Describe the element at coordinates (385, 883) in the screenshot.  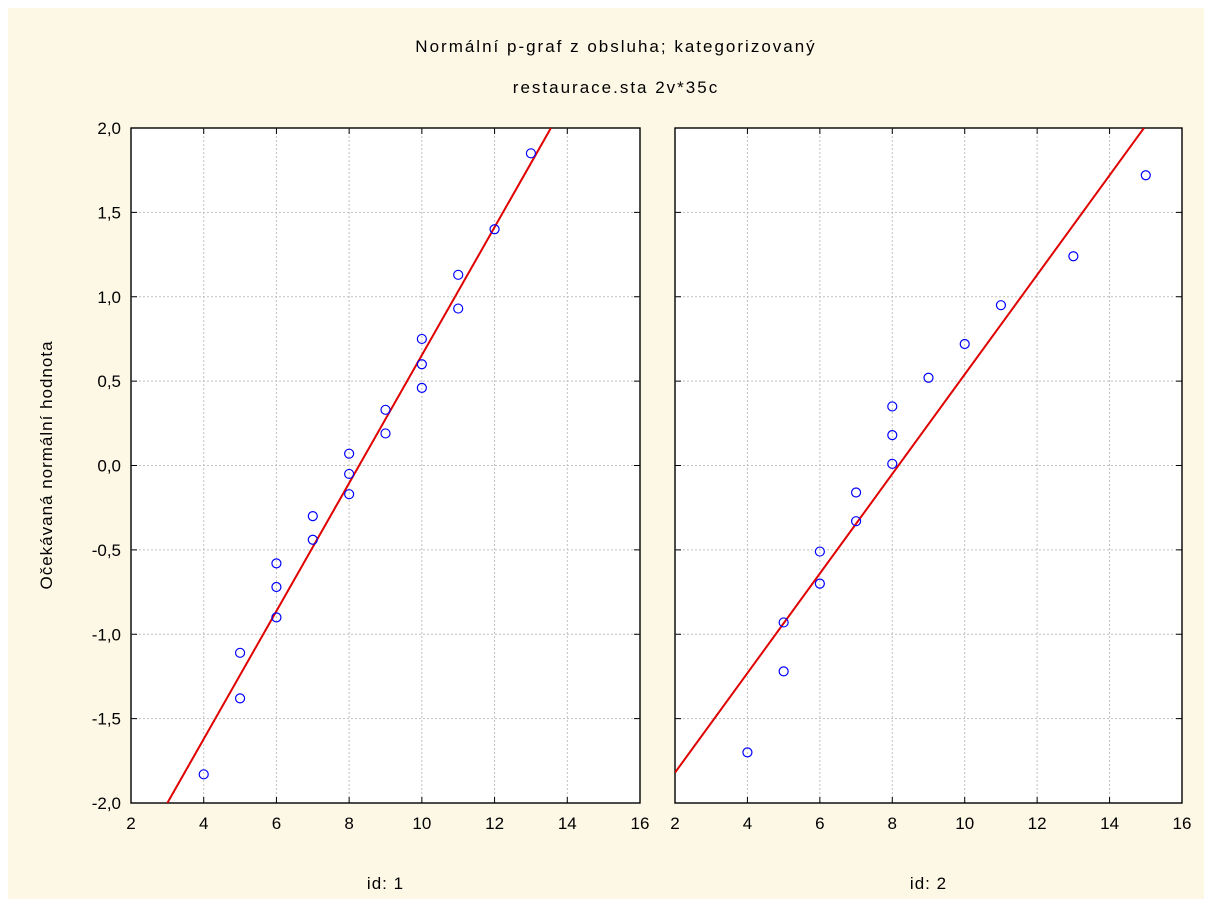
I see `panel-label: id: 1` at that location.